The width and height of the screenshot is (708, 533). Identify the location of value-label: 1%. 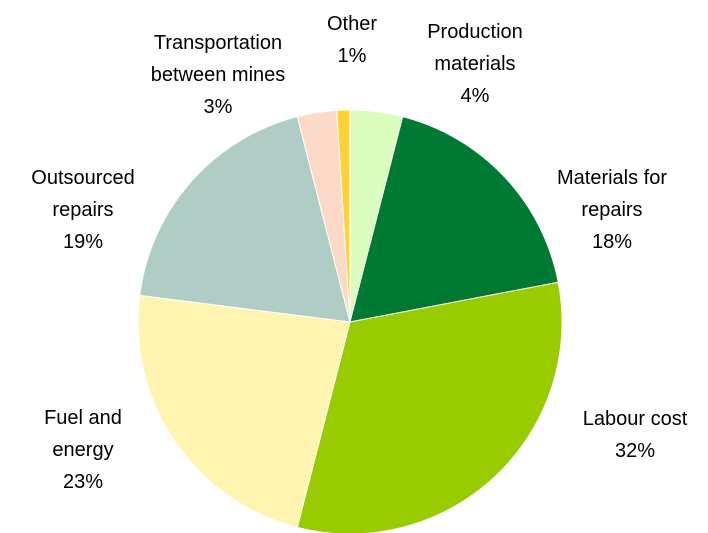
(352, 56).